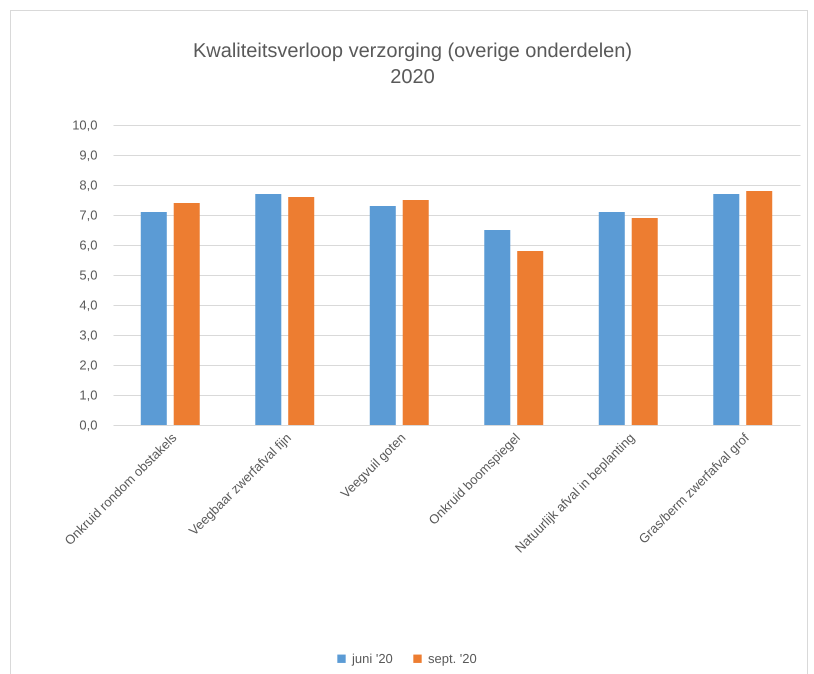  I want to click on y-tick-label: 7,0, so click(88, 215).